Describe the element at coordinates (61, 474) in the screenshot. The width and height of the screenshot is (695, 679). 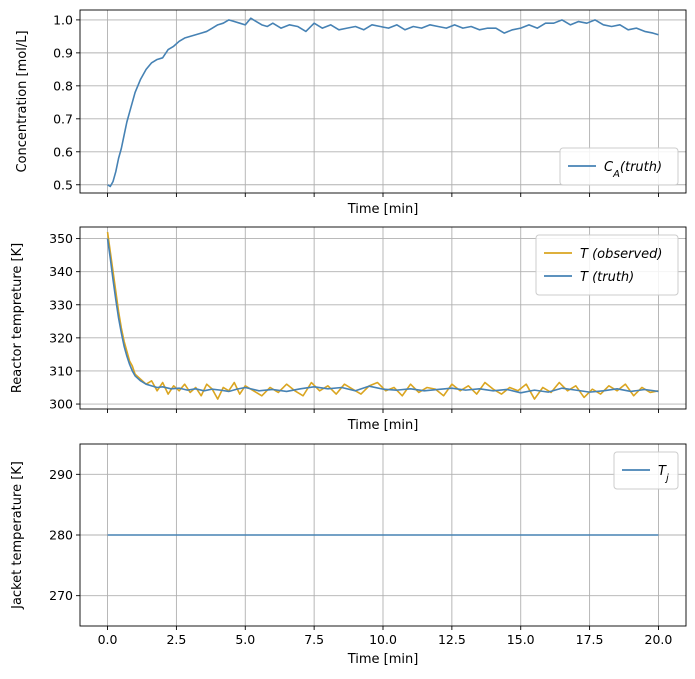
I see `y-tick-label: 290` at that location.